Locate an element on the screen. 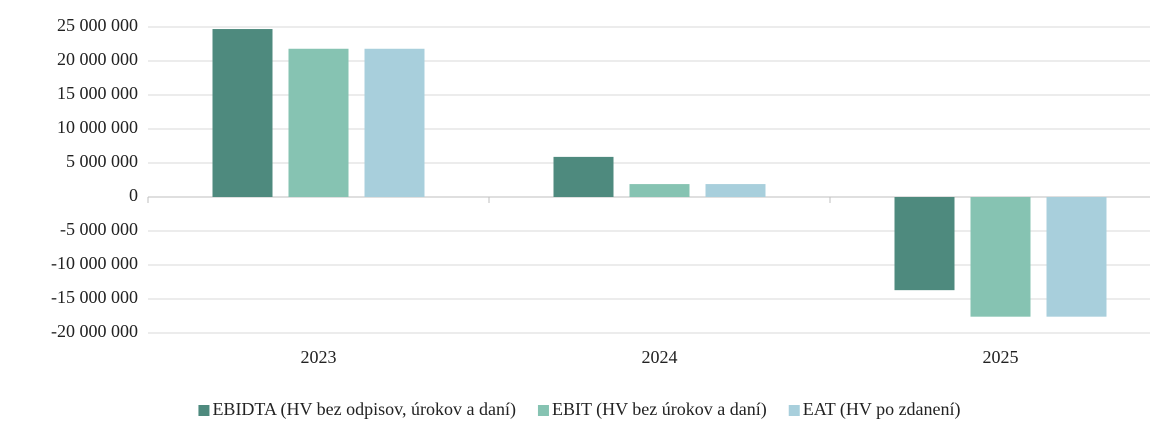 The width and height of the screenshot is (1159, 423). y-tick-label: -5 000 000 is located at coordinates (99, 229).